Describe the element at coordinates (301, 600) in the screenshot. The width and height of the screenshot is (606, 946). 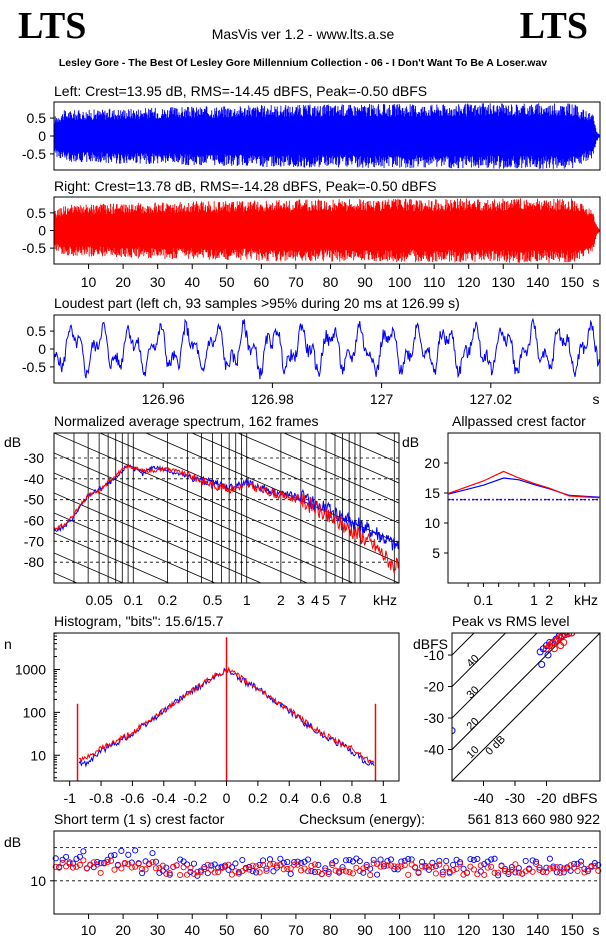
I see `spectrum-xtick-label: 3` at that location.